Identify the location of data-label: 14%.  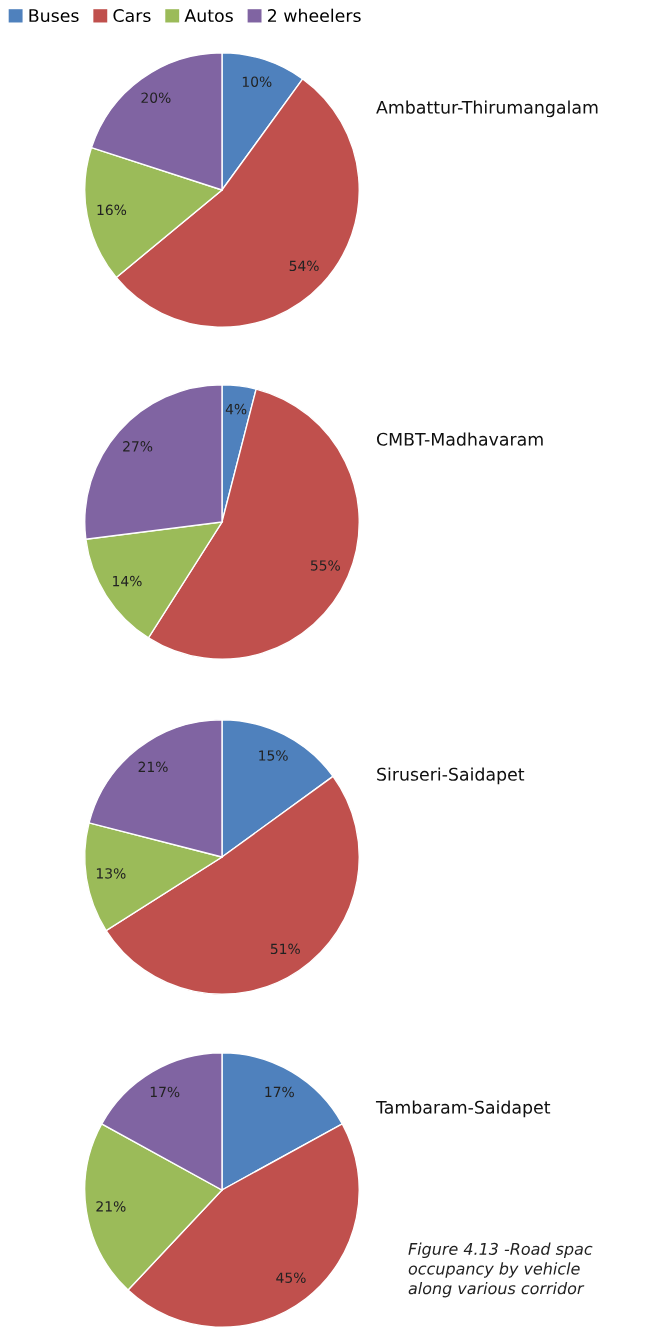
(127, 581).